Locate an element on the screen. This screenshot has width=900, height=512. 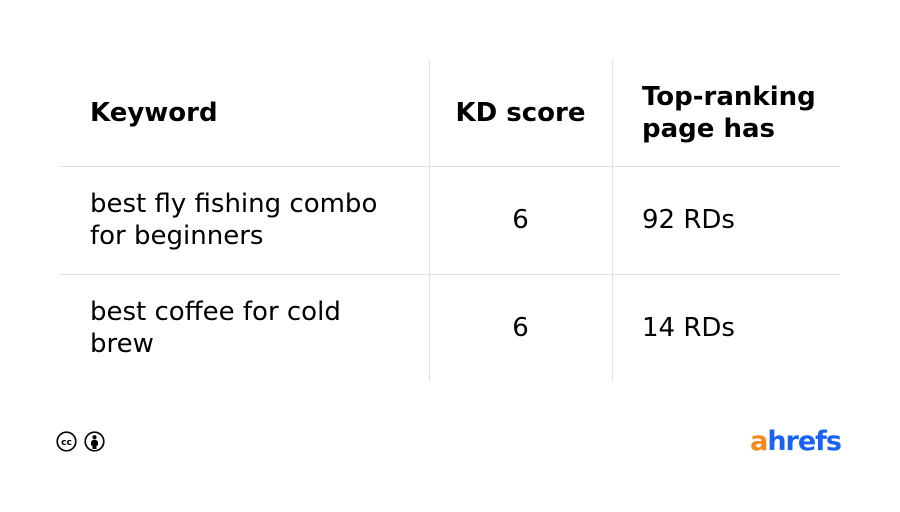
column-header-kd-score: KD score is located at coordinates (520, 113).